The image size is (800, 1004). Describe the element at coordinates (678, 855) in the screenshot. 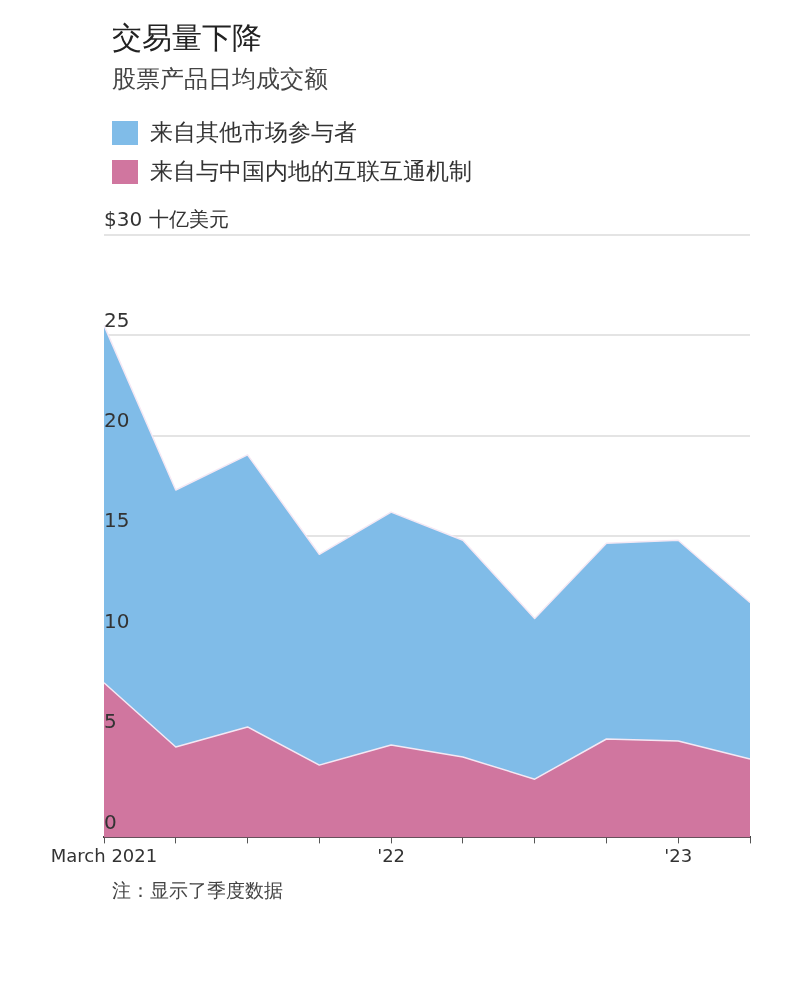

I see `x-tick-label: '23` at that location.